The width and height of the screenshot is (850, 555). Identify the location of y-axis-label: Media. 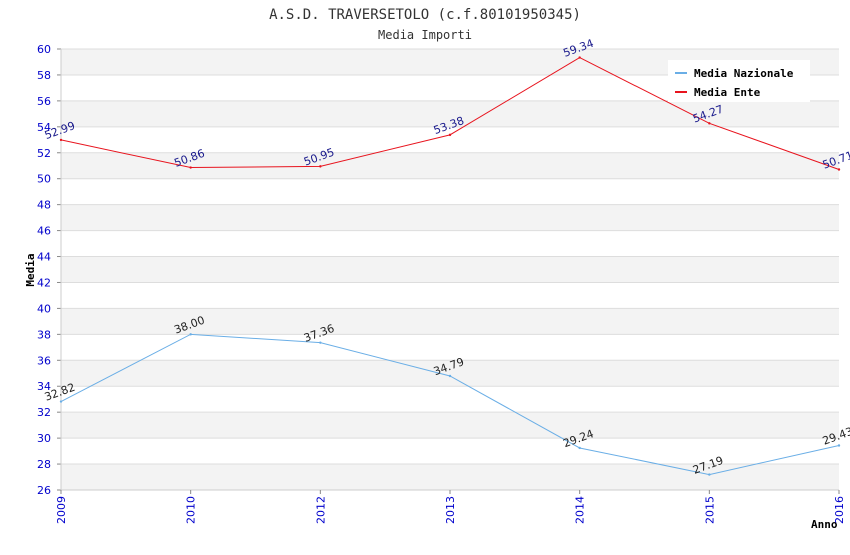
(30, 269).